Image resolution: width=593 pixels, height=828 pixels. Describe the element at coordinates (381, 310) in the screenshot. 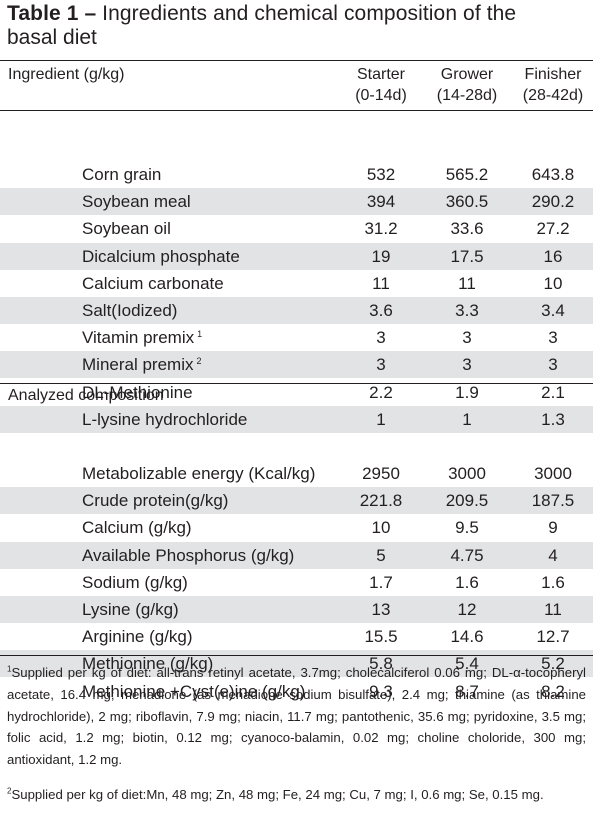

I see `cell-starter: 3.6` at that location.